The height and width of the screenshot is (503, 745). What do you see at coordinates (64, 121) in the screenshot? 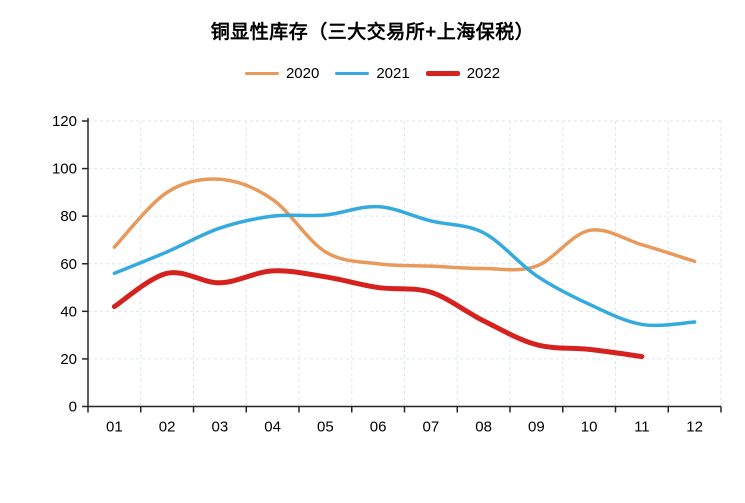
I see `y-tick-label: 120` at bounding box center [64, 121].